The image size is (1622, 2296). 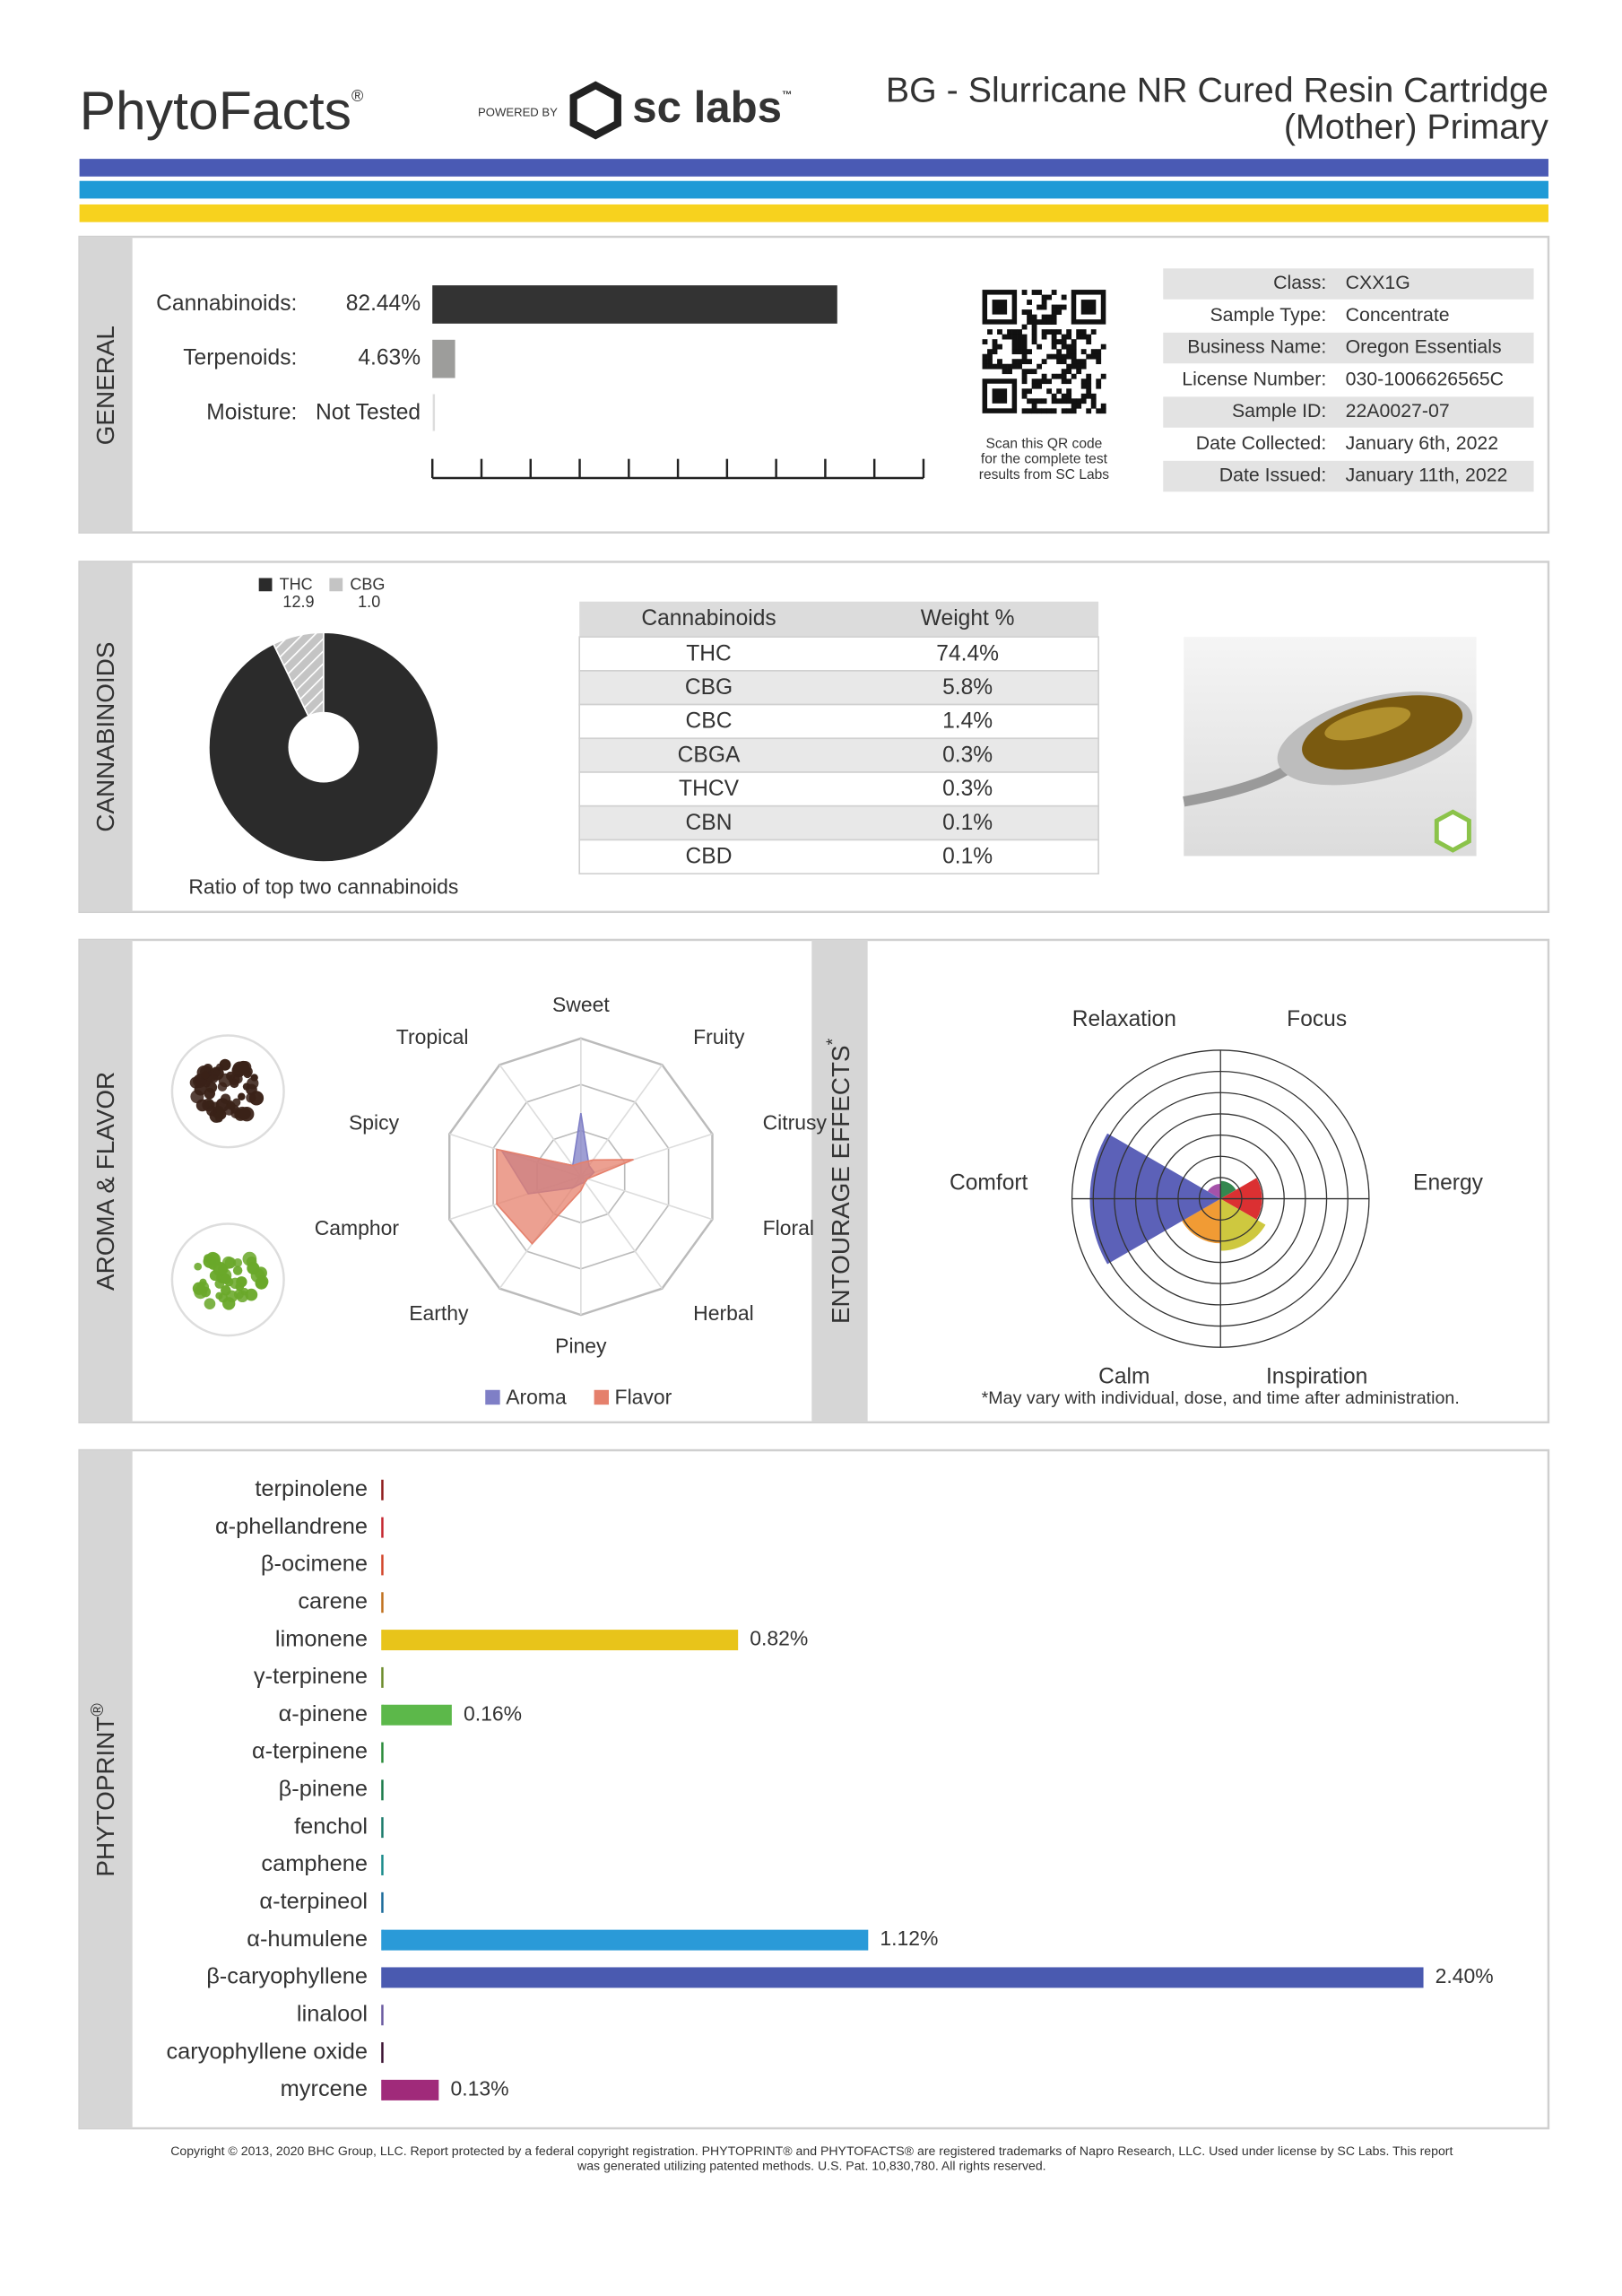 What do you see at coordinates (518, 112) in the screenshot?
I see `powered-by: POWERED BY` at bounding box center [518, 112].